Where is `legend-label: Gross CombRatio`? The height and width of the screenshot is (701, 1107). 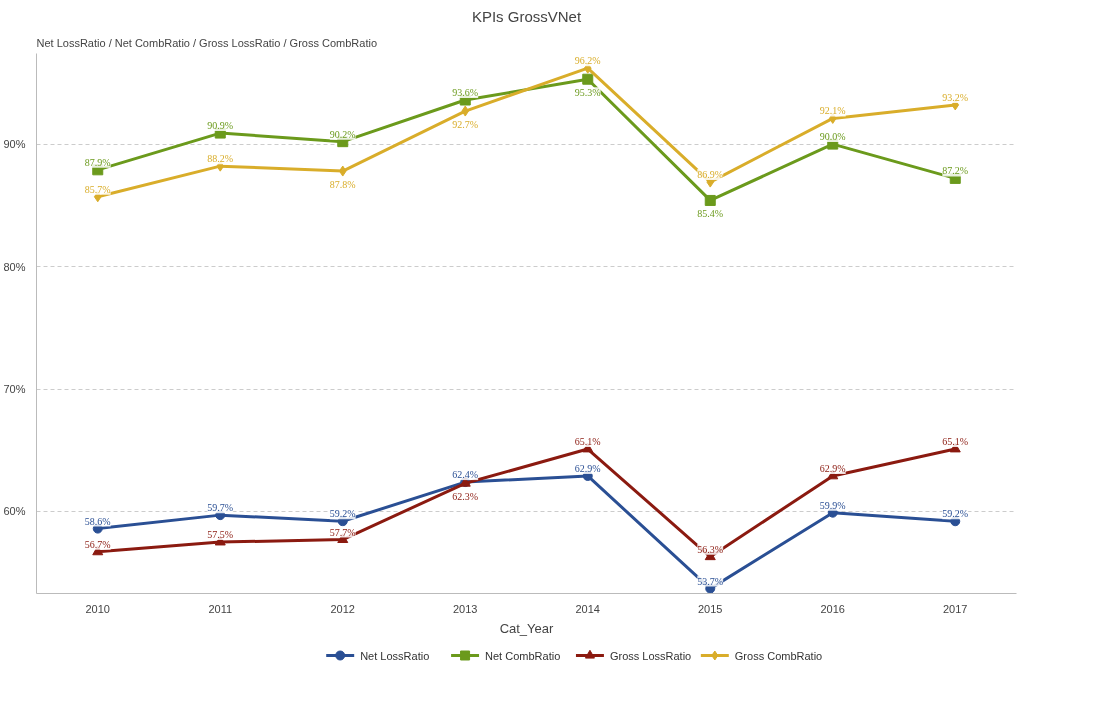
legend-label: Gross CombRatio is located at coordinates (778, 655).